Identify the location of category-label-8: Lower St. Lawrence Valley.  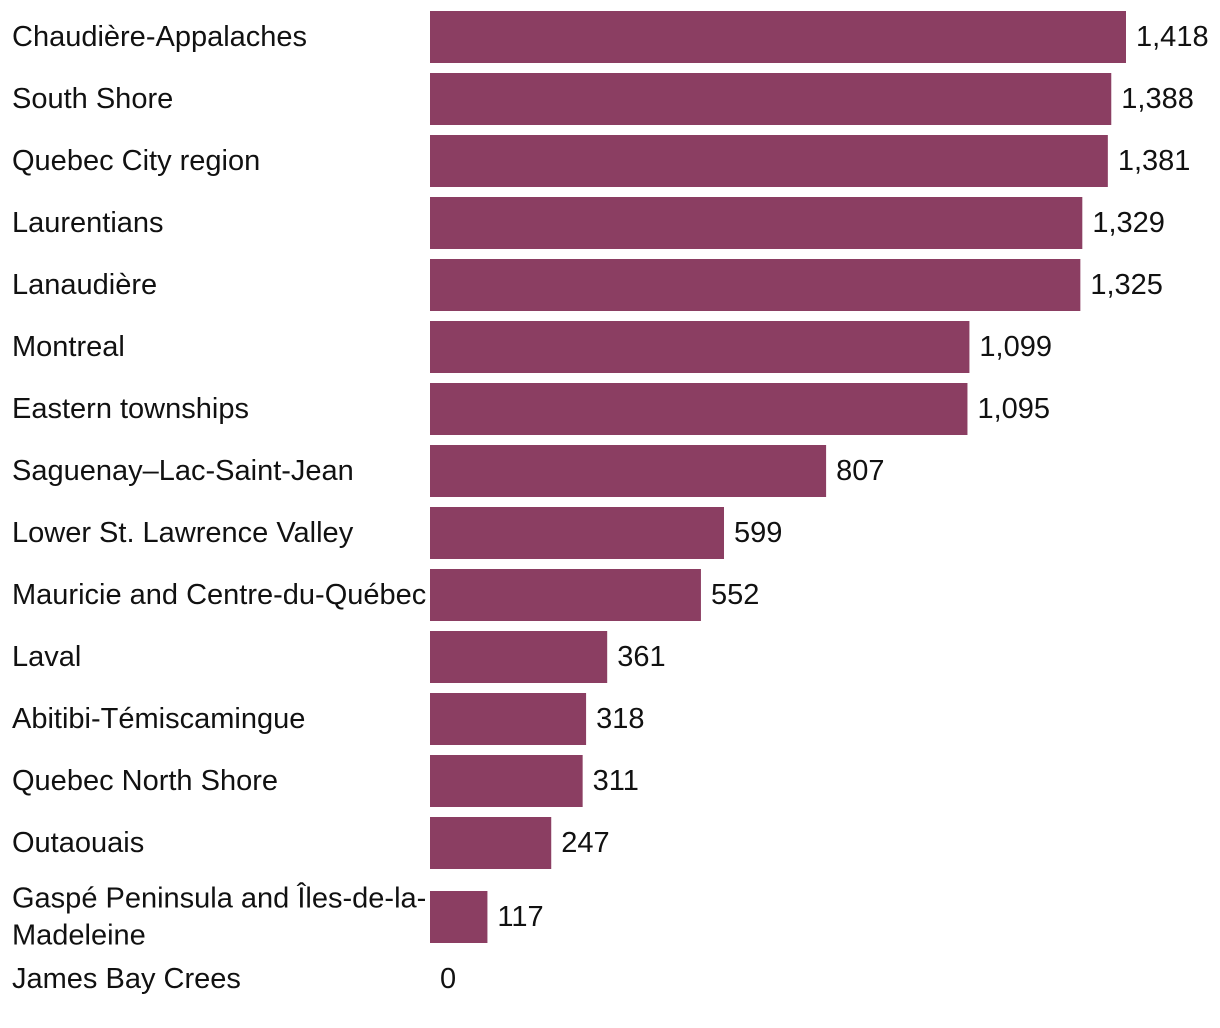
(183, 533).